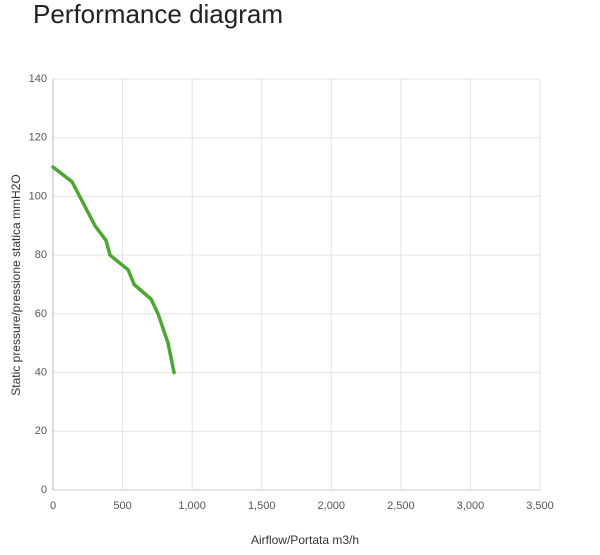 Image resolution: width=600 pixels, height=555 pixels. Describe the element at coordinates (16, 284) in the screenshot. I see `y-axis-label: Static pressure/pressione statica mmH2O` at that location.